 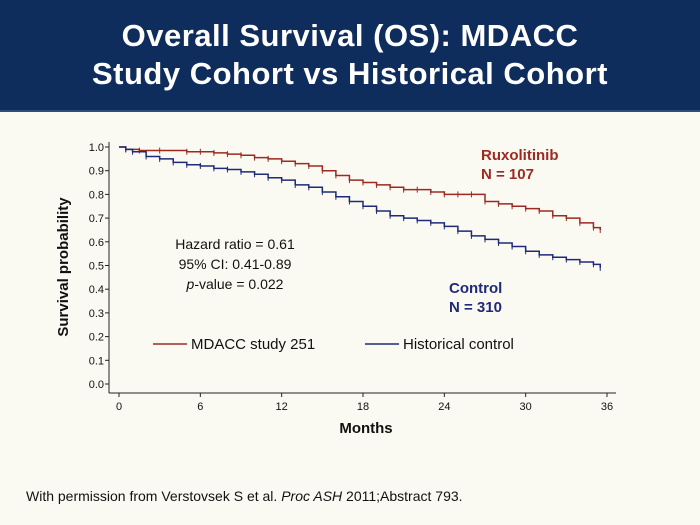 I want to click on y-tick-label: 0.6, so click(x=96, y=243).